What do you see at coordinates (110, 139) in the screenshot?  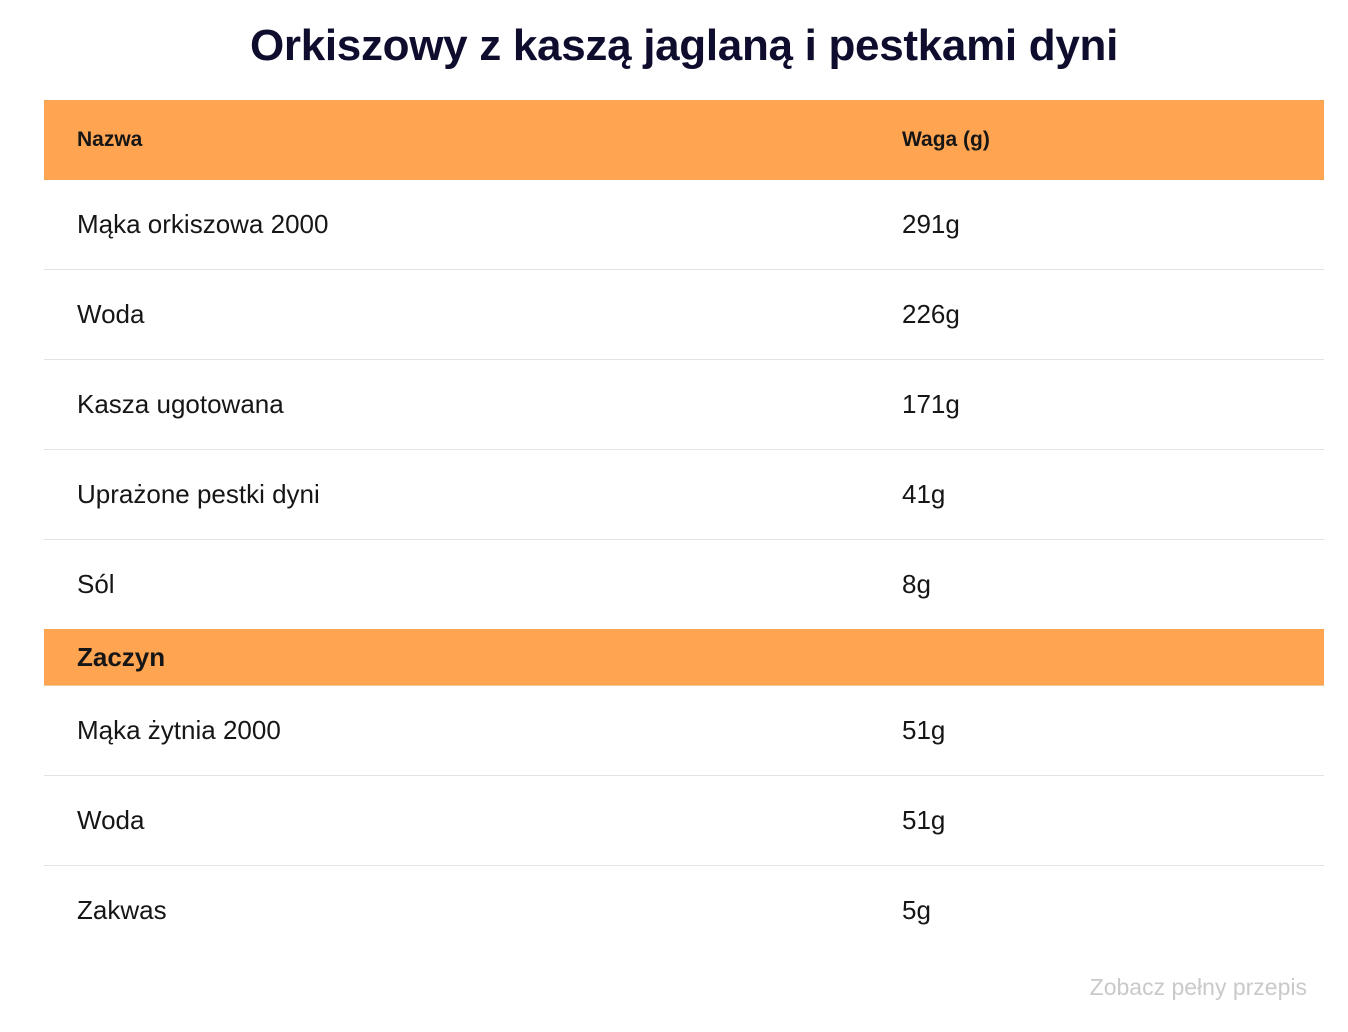 I see `column-header-name: Nazwa` at bounding box center [110, 139].